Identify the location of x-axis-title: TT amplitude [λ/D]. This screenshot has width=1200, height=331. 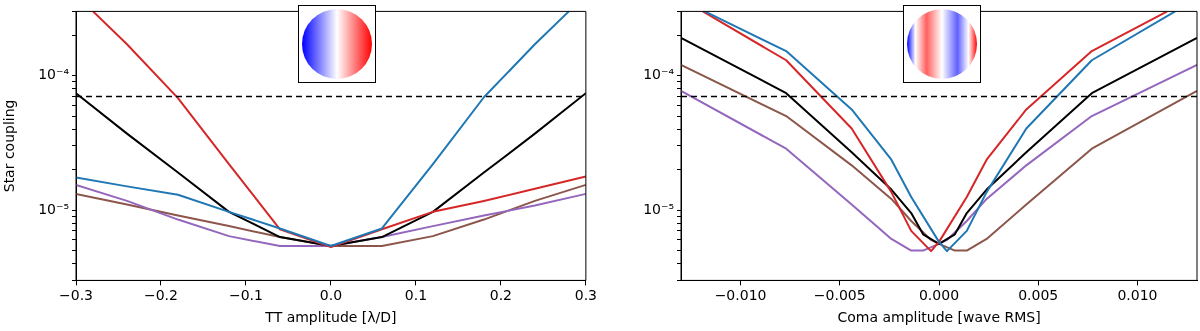
(330, 317).